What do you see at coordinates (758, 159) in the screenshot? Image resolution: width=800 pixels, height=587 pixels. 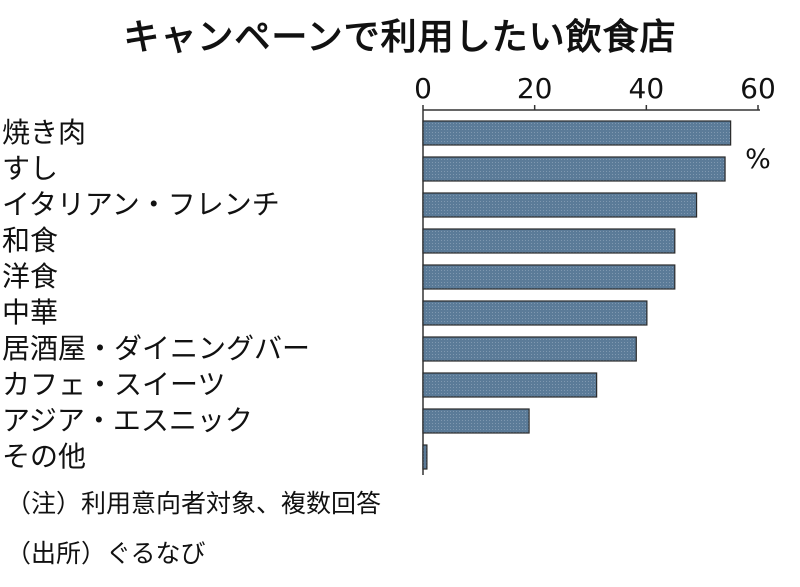 I see `unit-label: %` at bounding box center [758, 159].